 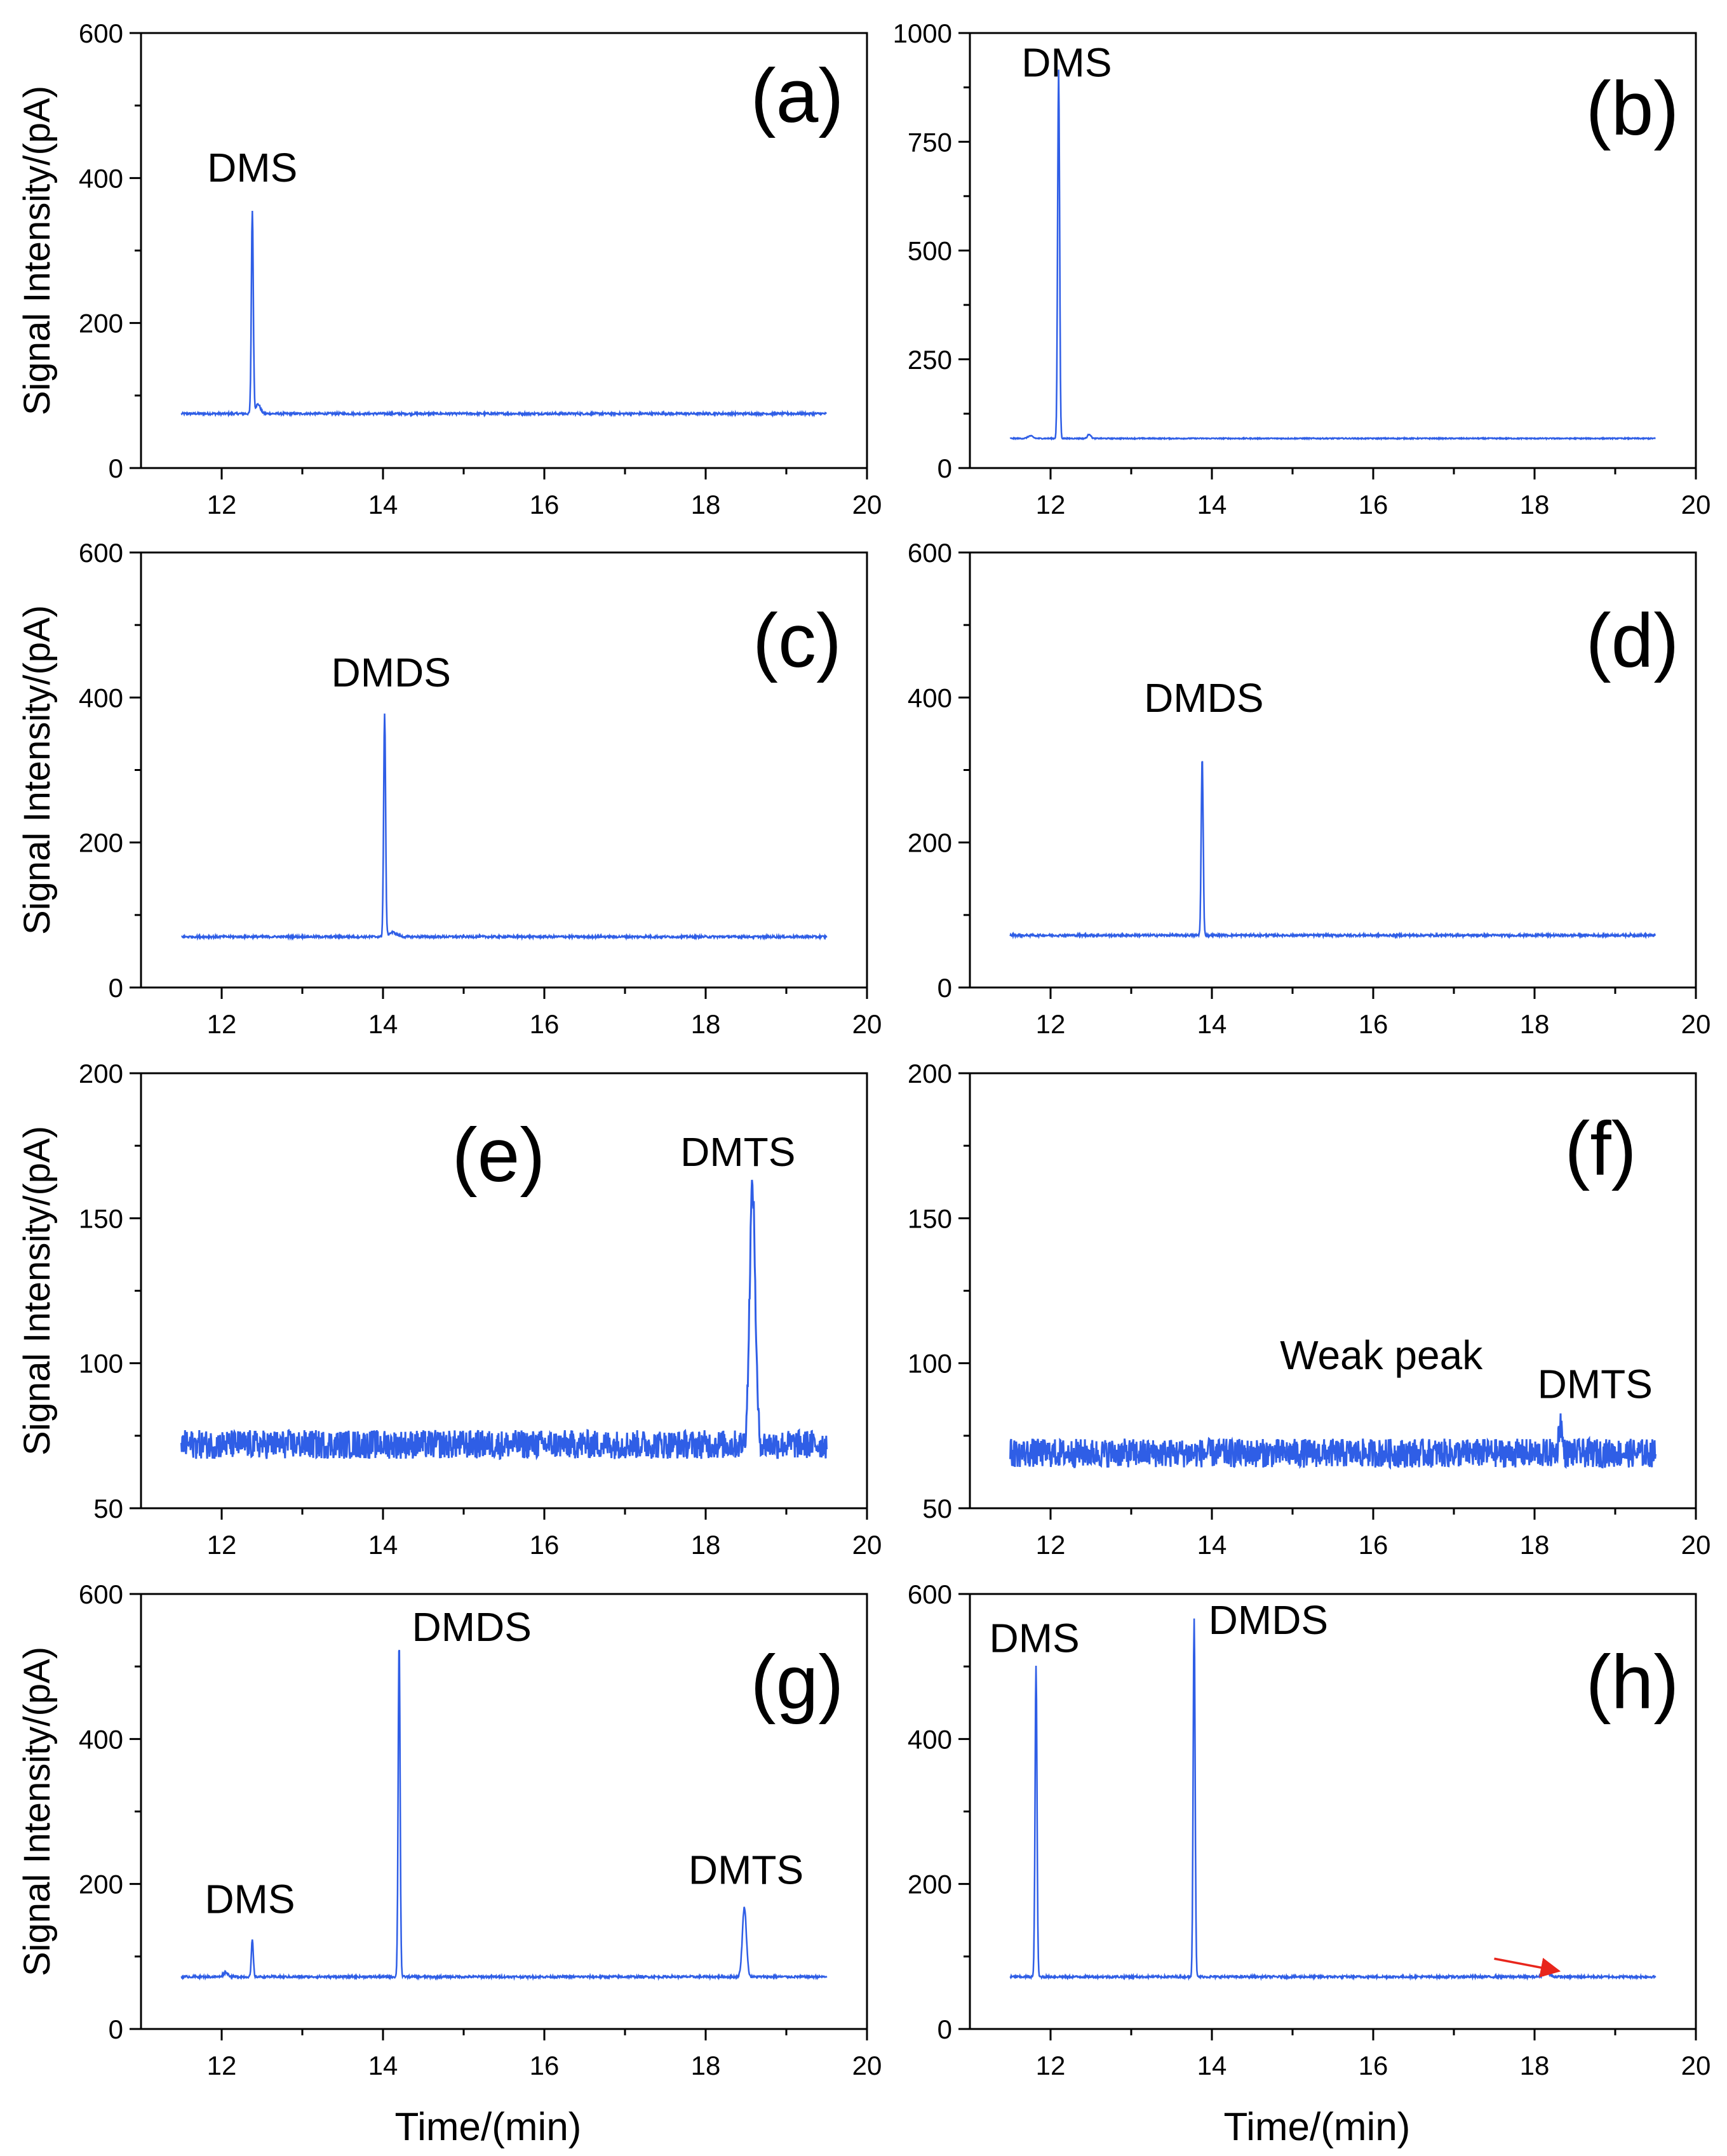 What do you see at coordinates (930, 360) in the screenshot?
I see `y-tick-label: 250` at bounding box center [930, 360].